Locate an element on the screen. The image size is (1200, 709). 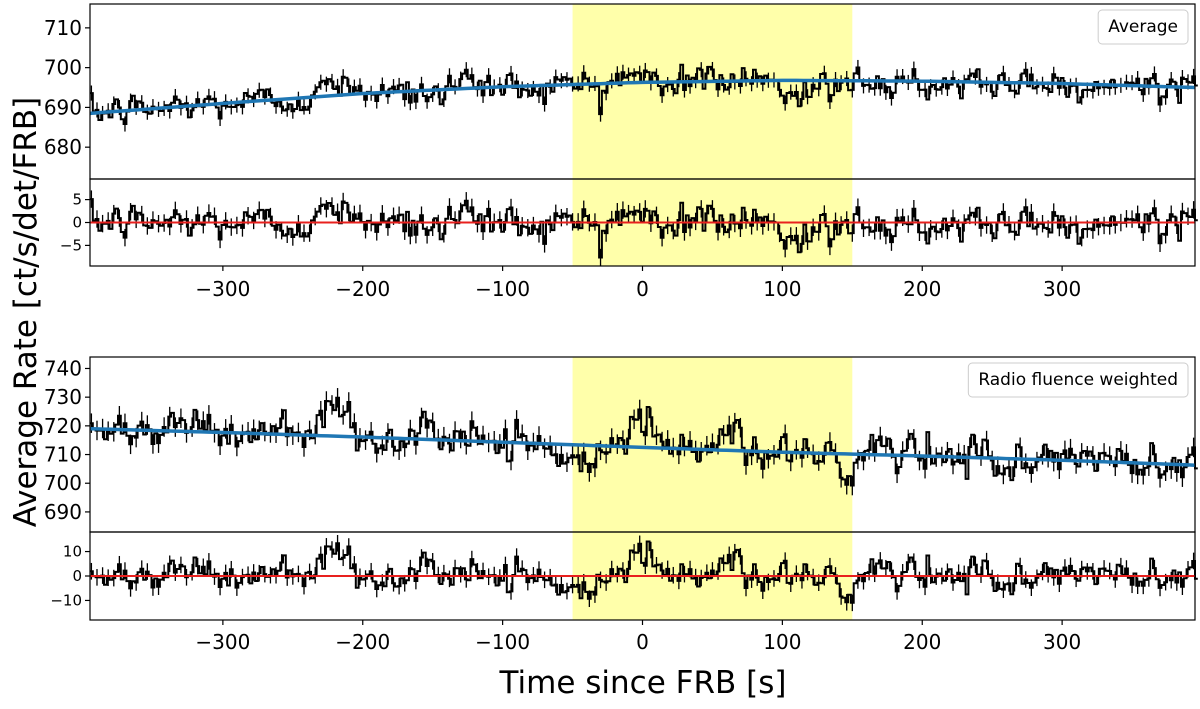
bottom-data-step-line is located at coordinates (644, 441).